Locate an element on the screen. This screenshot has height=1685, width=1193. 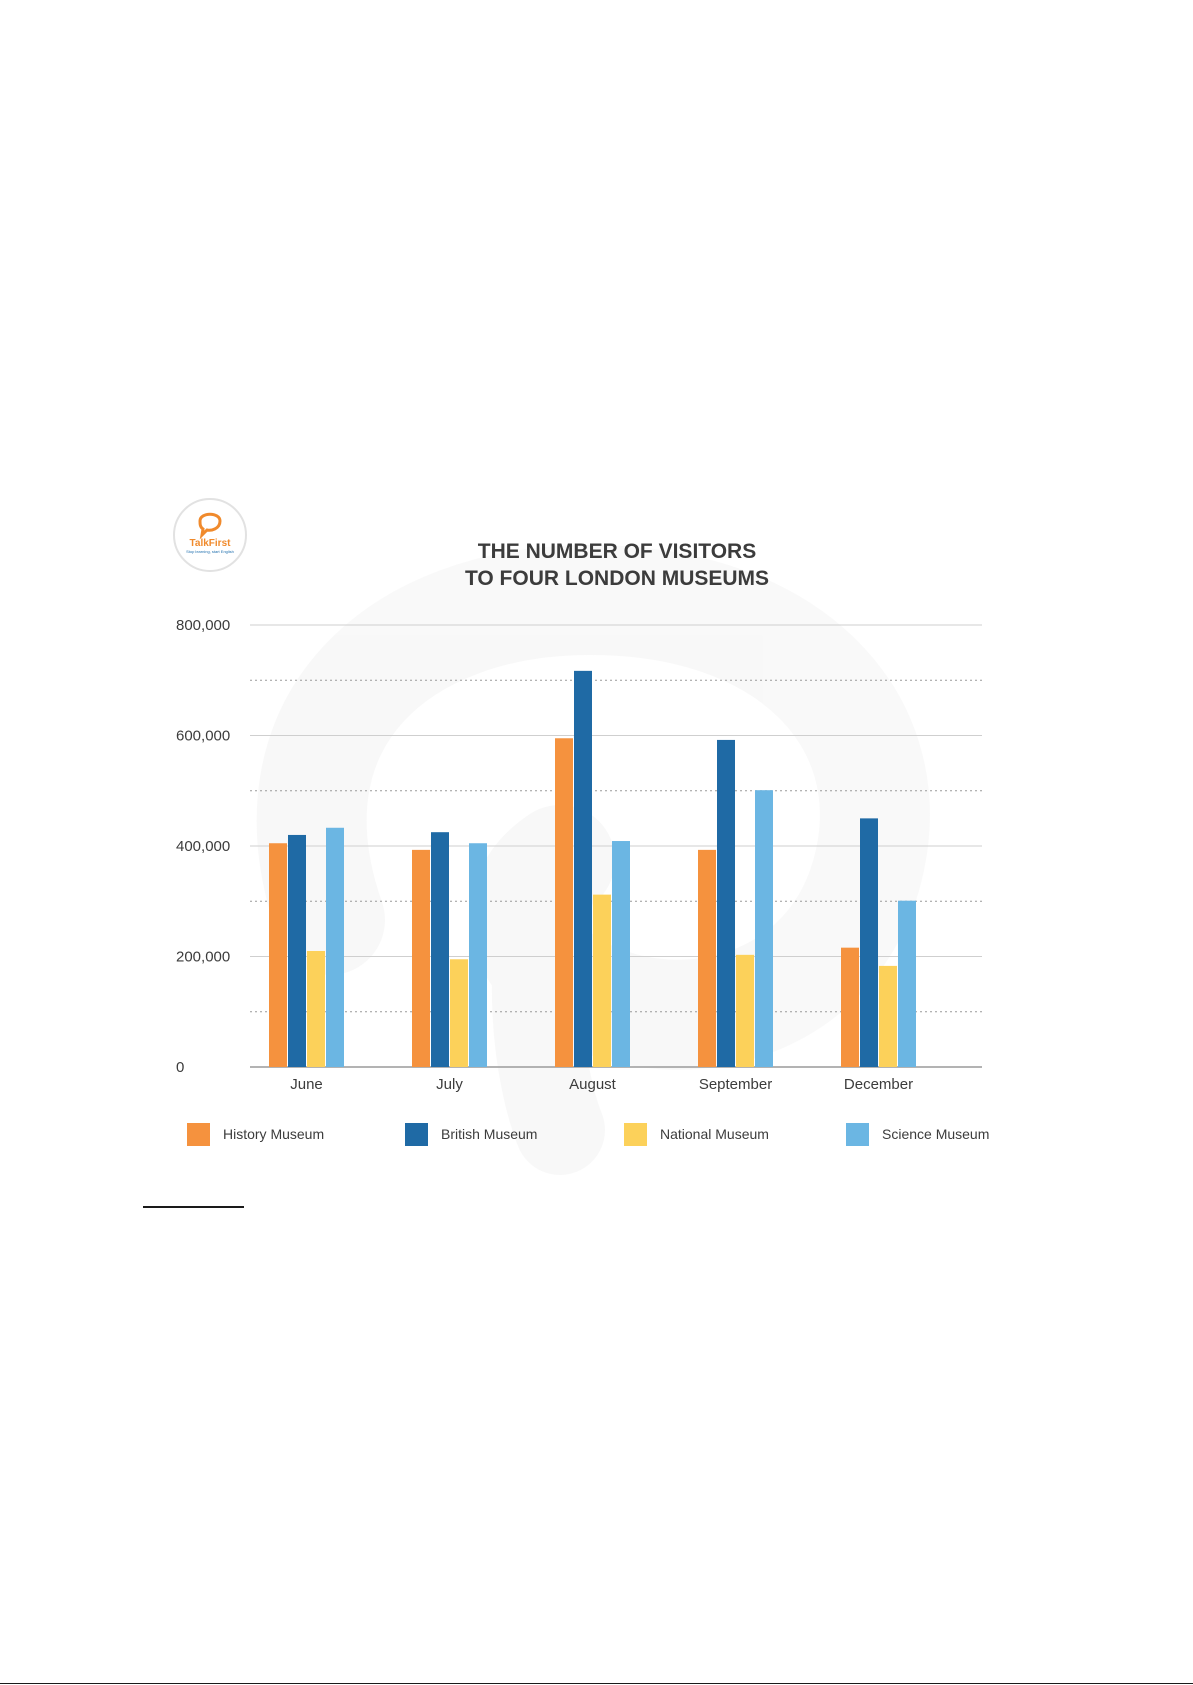
legend-label: Science Museum is located at coordinates (935, 1134).